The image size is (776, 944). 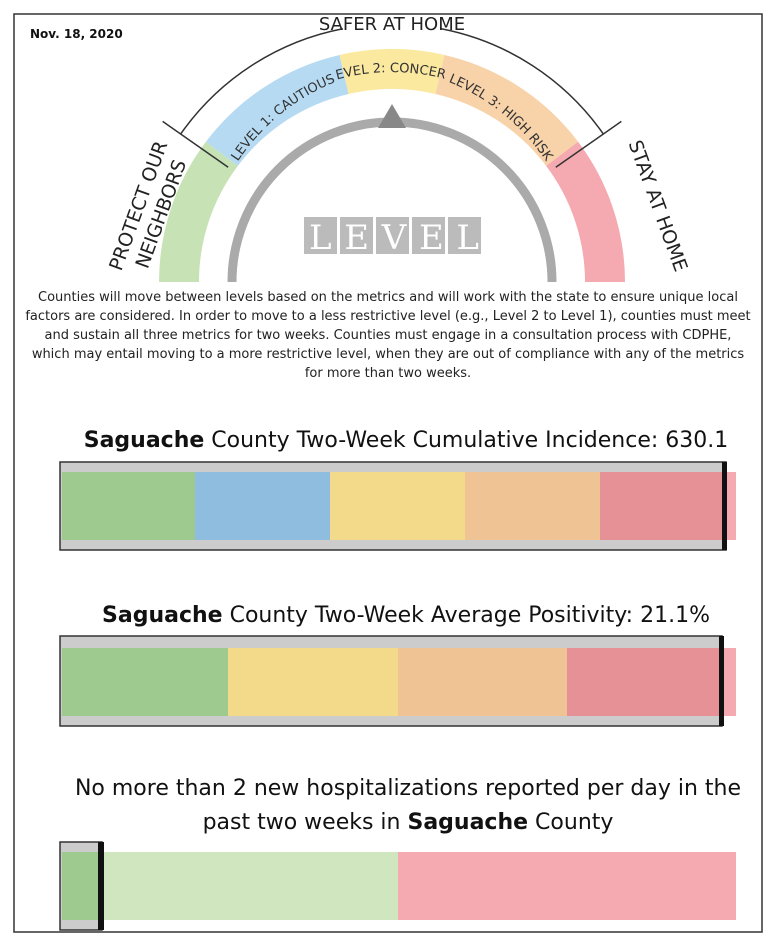 I want to click on center-word-boxes, so click(x=392, y=235).